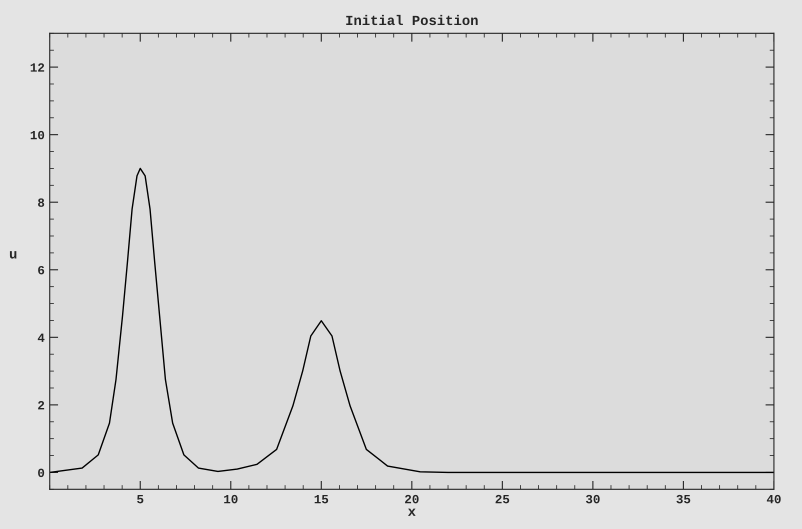 Image resolution: width=802 pixels, height=529 pixels. I want to click on x-tick-label: 5, so click(140, 499).